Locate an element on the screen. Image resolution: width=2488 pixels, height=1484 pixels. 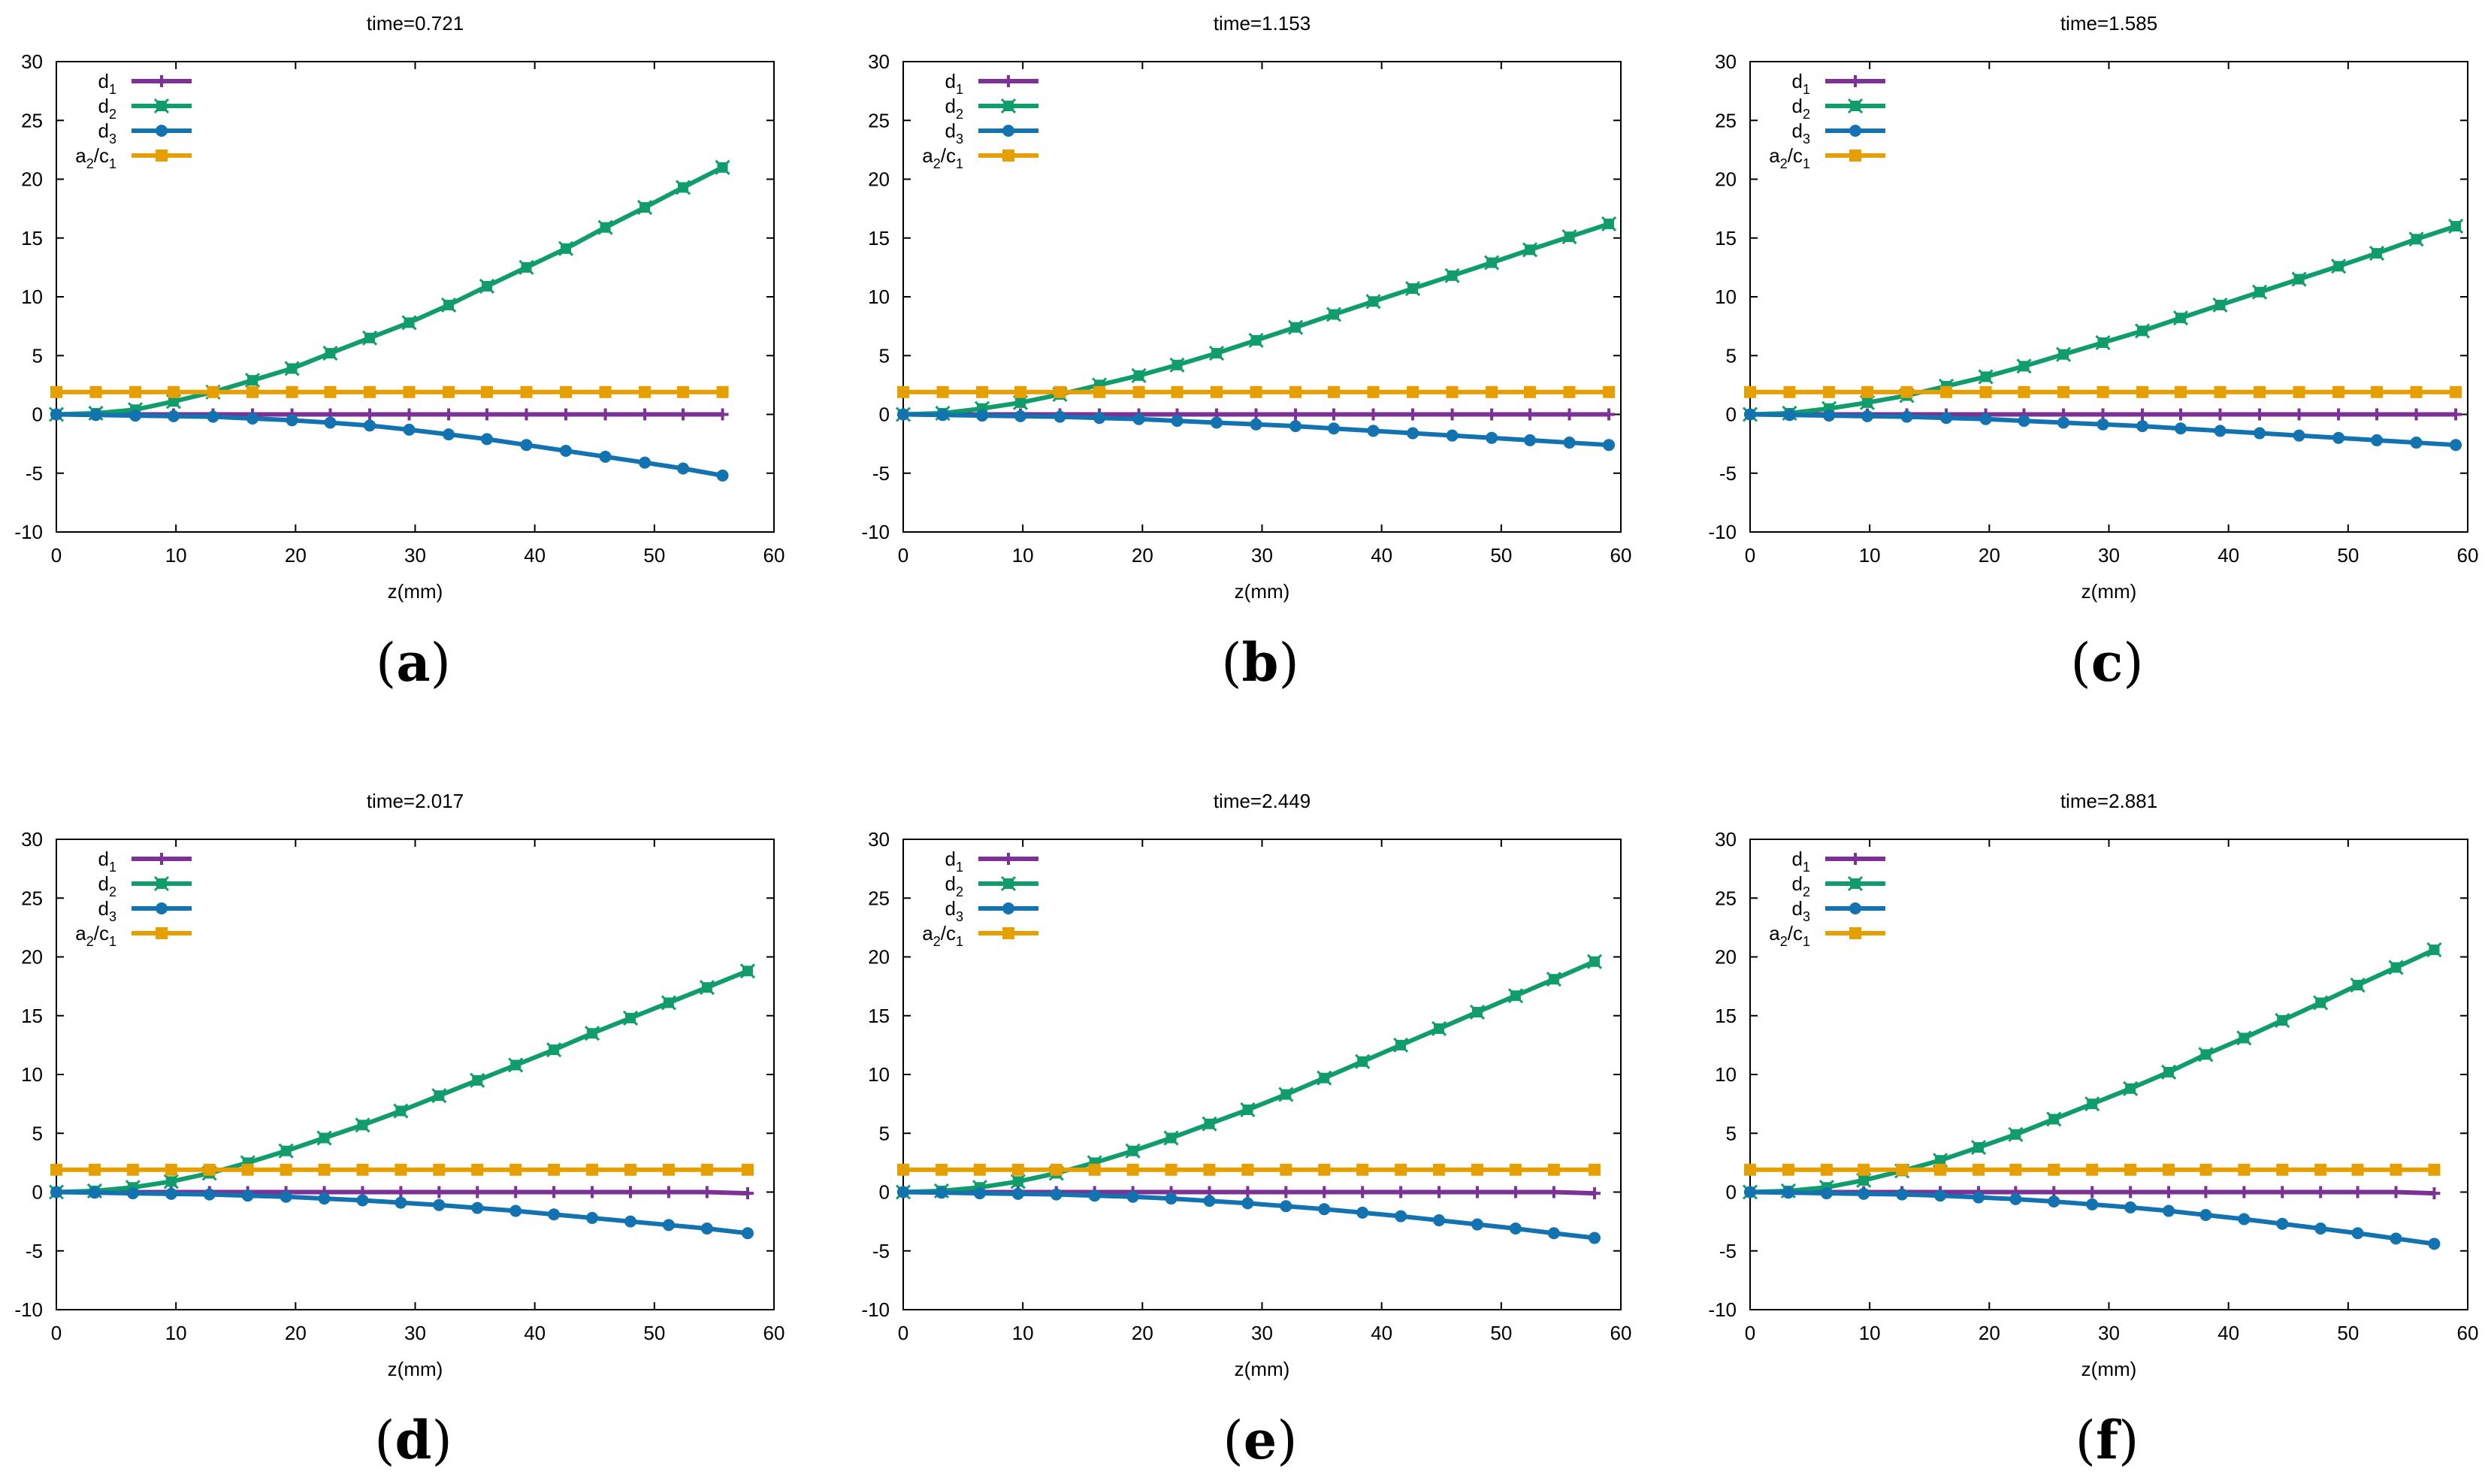
y-tick-label: 0 is located at coordinates (1731, 415).